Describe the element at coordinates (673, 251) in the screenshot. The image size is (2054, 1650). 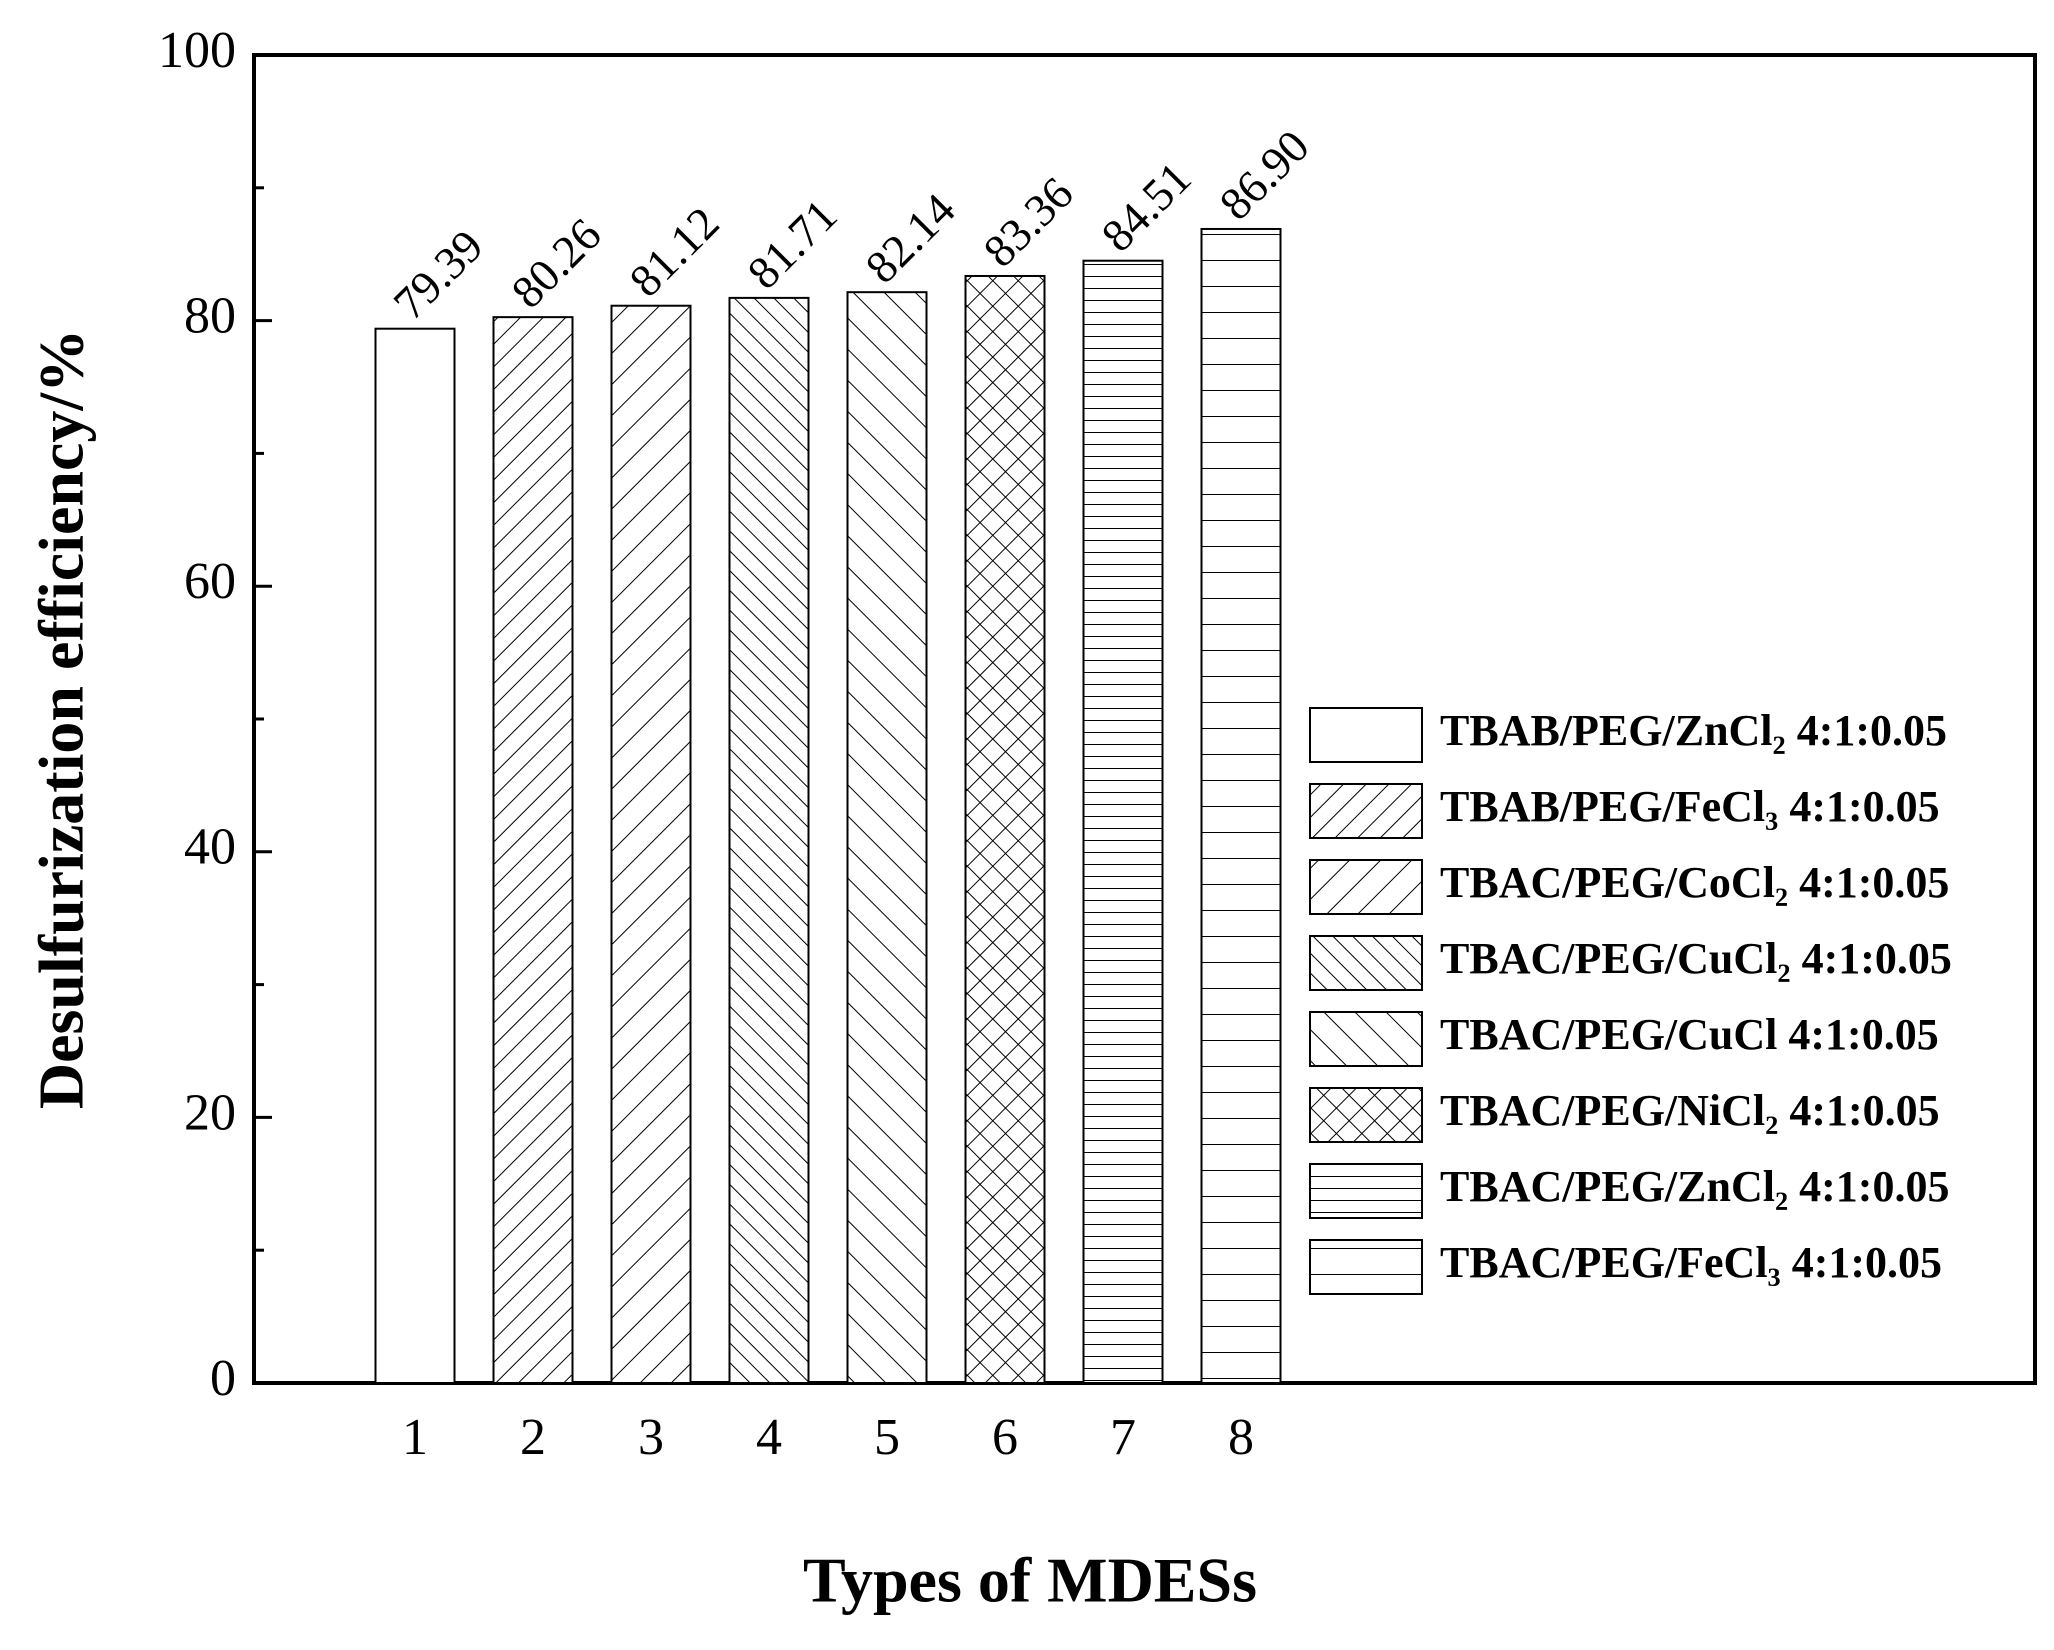
I see `value-label: 81.12` at that location.